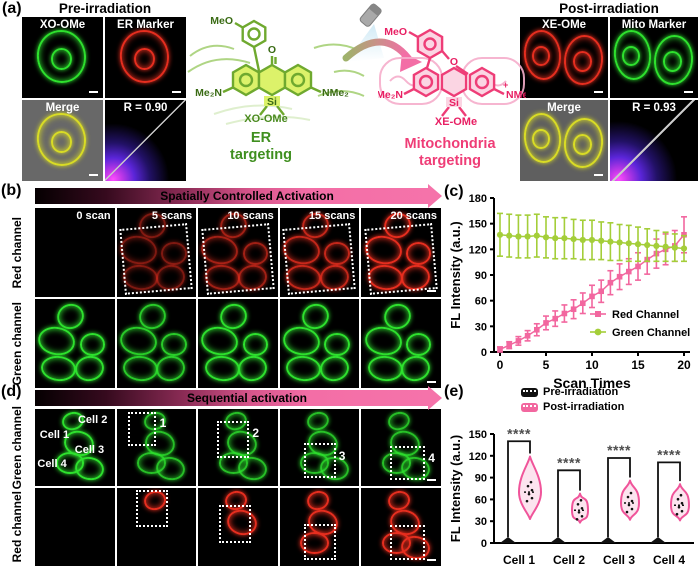 Image resolution: width=700 pixels, height=569 pixels. Describe the element at coordinates (454, 103) in the screenshot. I see `pink-si-label: Si` at that location.